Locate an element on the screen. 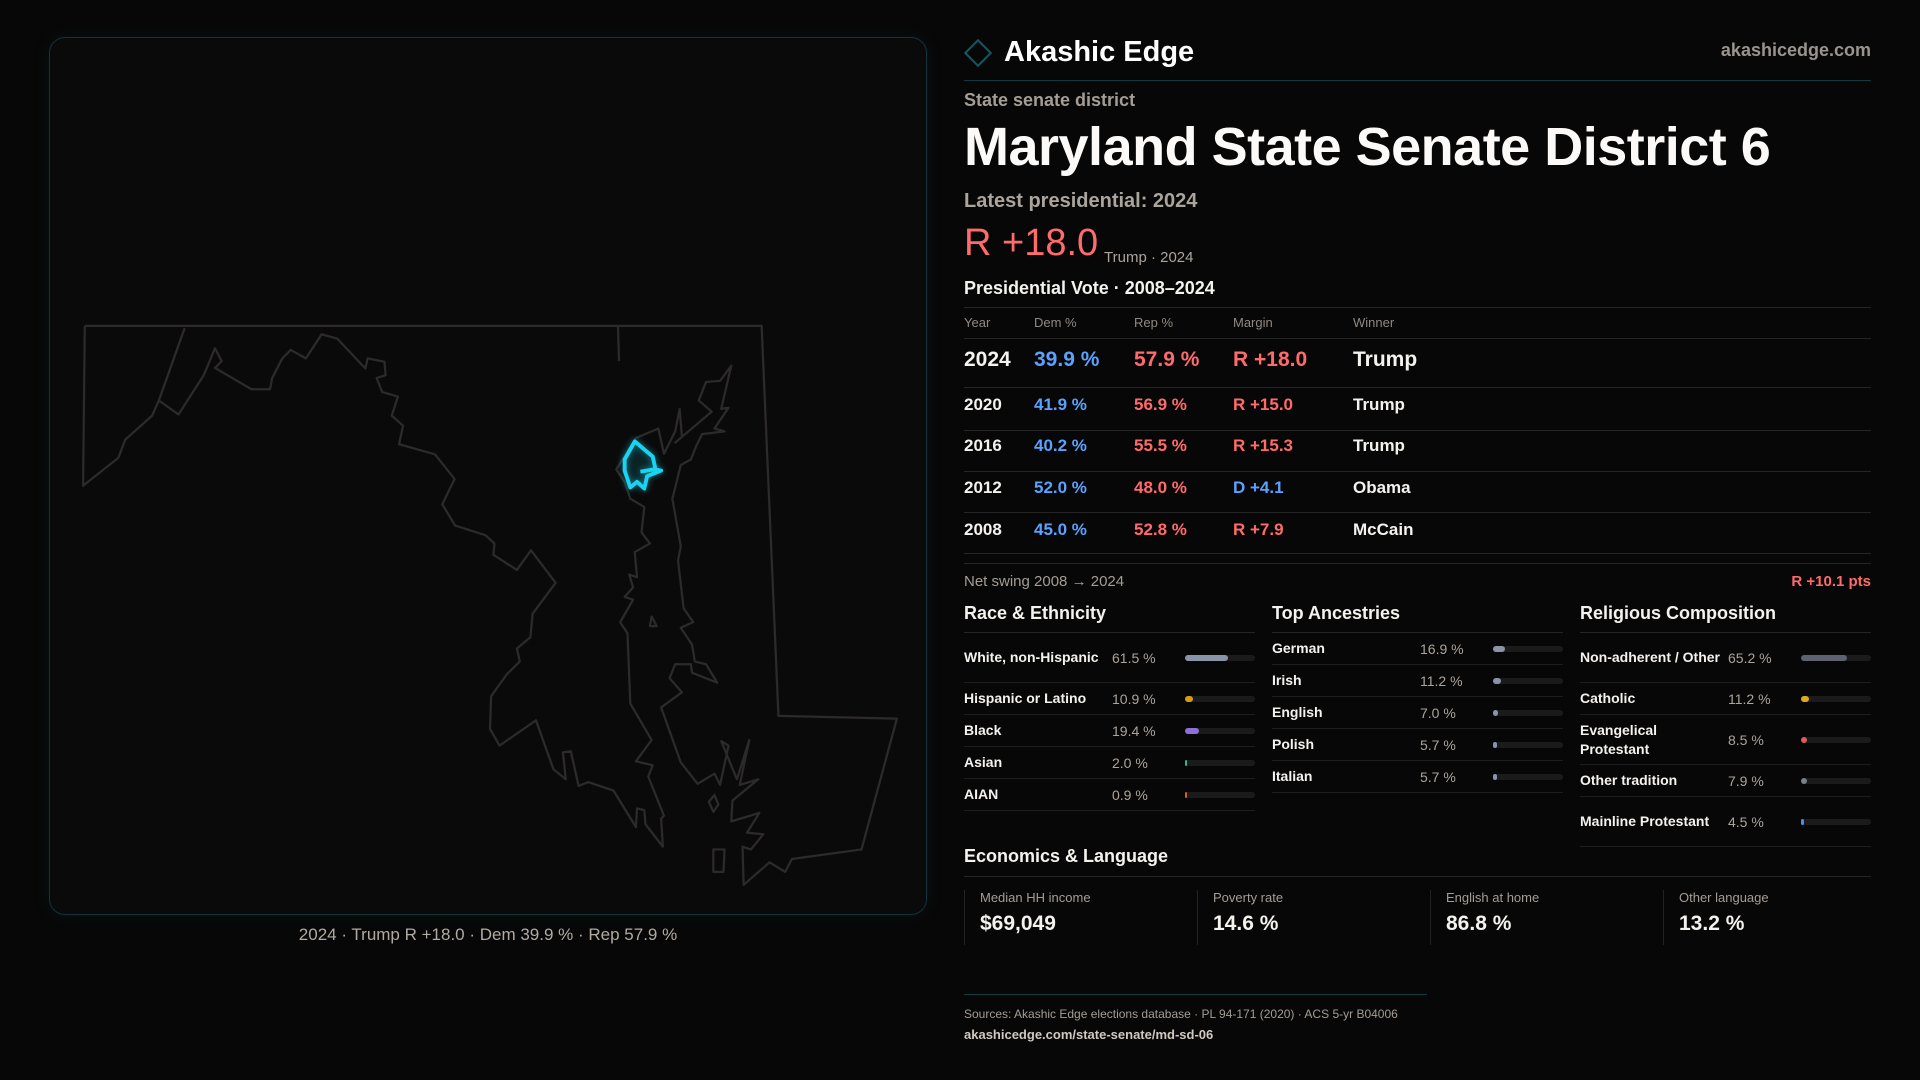 The width and height of the screenshot is (1920, 1080). site-link: akashicedge.com is located at coordinates (1795, 50).